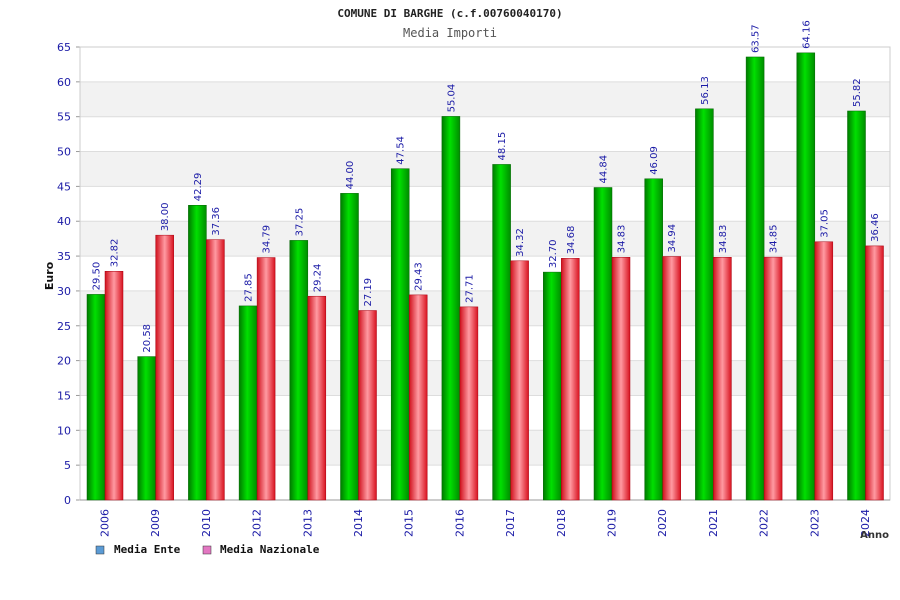  I want to click on data-label: 55.04, so click(451, 98).